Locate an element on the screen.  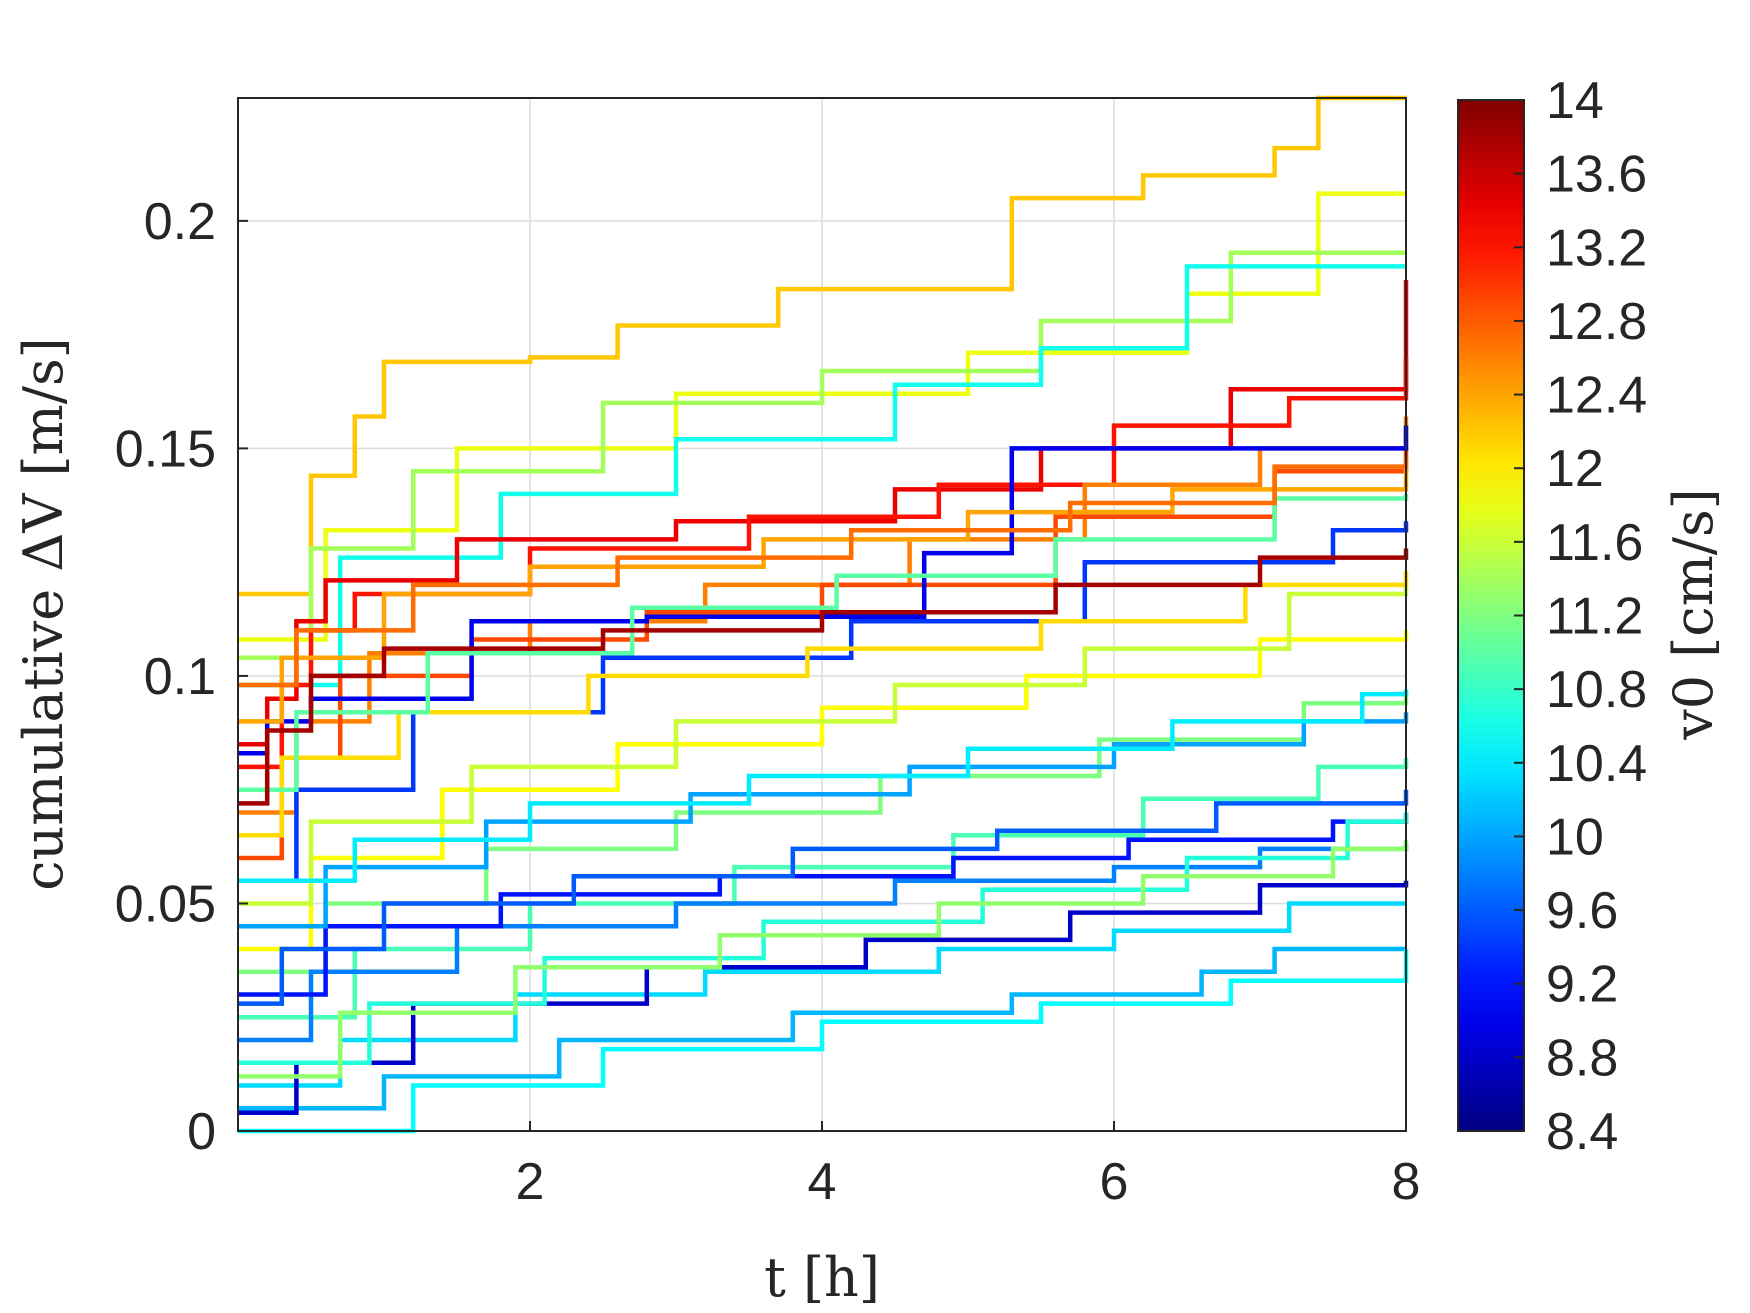
colorbar-tick-label: 14 is located at coordinates (1575, 101).